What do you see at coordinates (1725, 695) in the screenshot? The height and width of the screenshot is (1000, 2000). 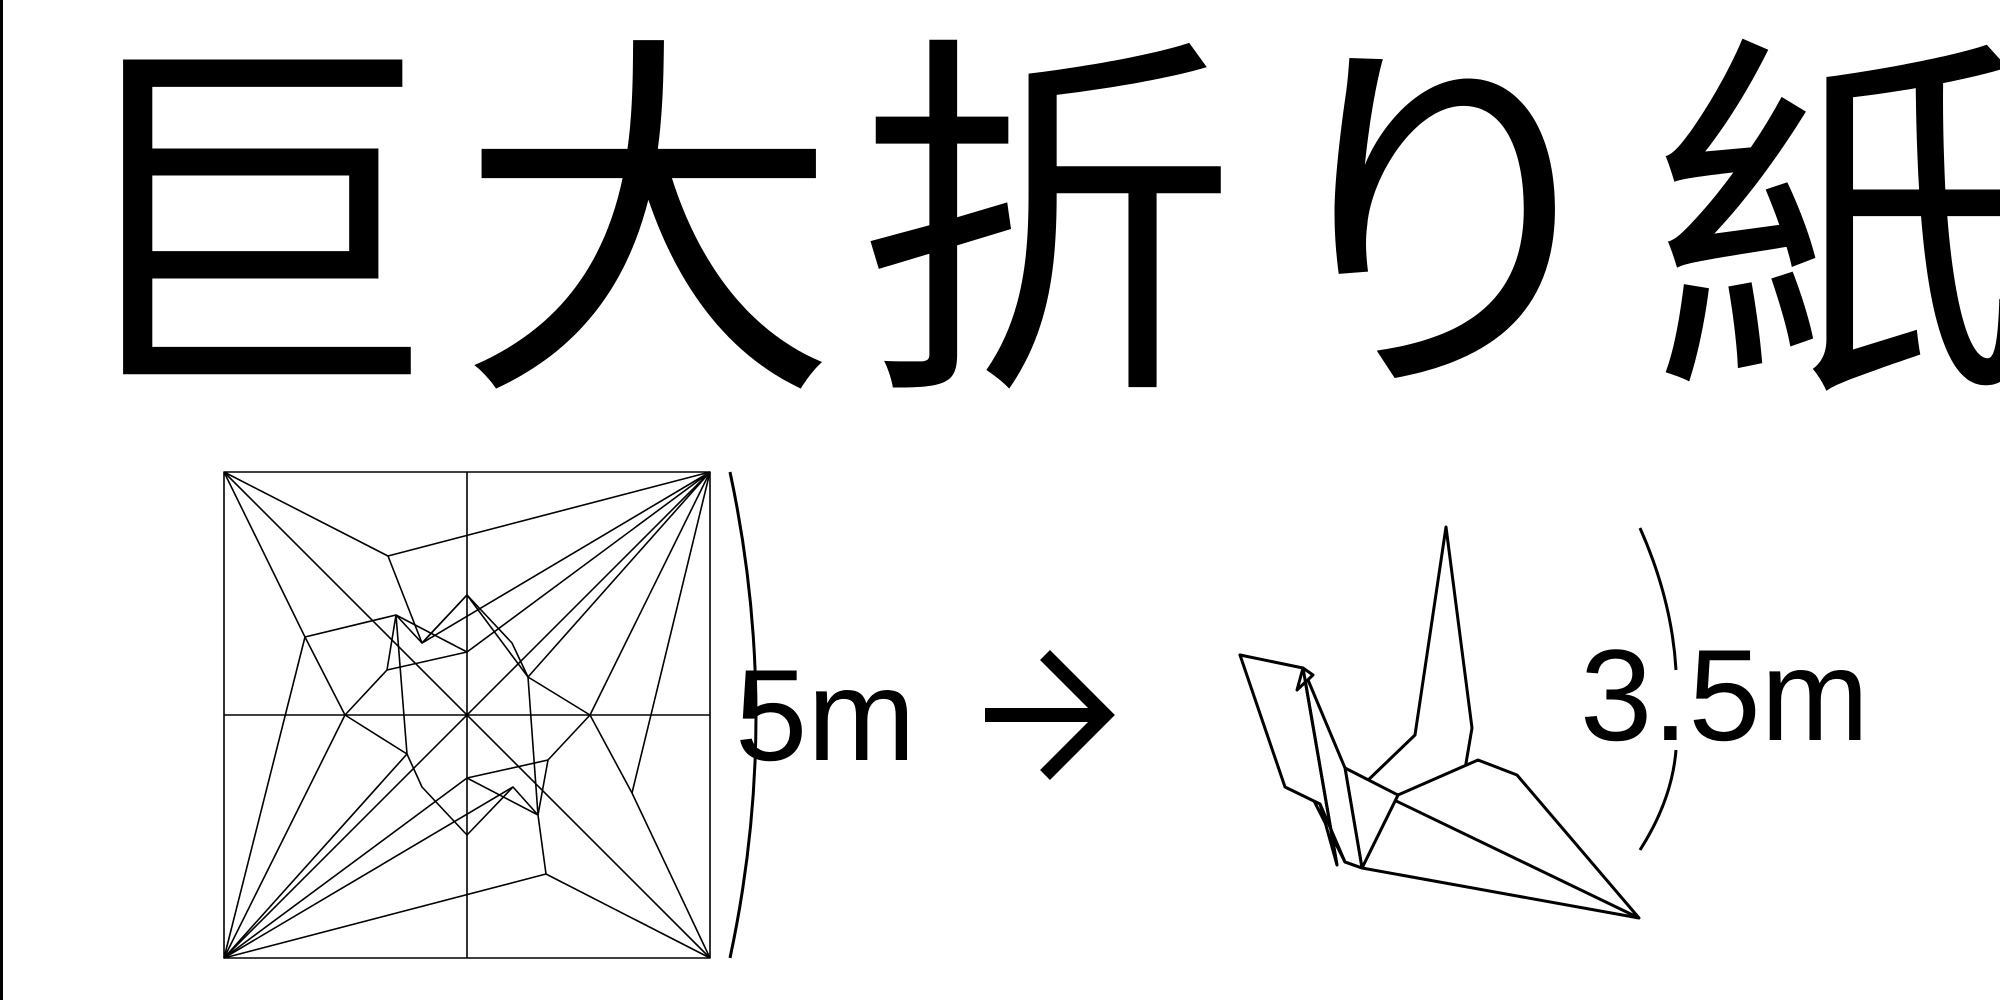 I see `crane-size-label: 3.5m` at bounding box center [1725, 695].